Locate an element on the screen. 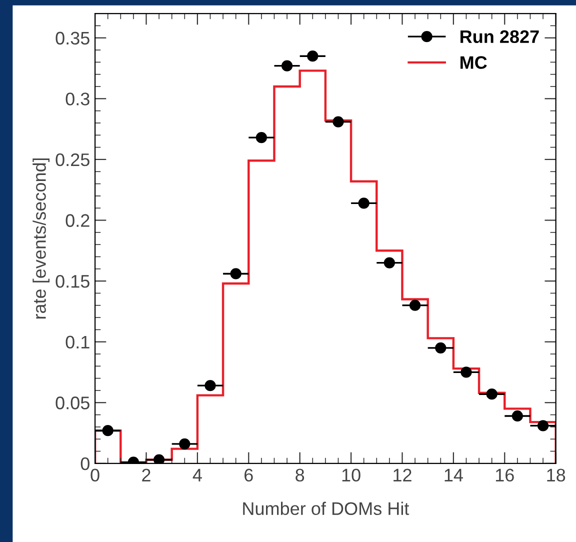 Image resolution: width=576 pixels, height=542 pixels. y-tick-label: 0.15 is located at coordinates (73, 281).